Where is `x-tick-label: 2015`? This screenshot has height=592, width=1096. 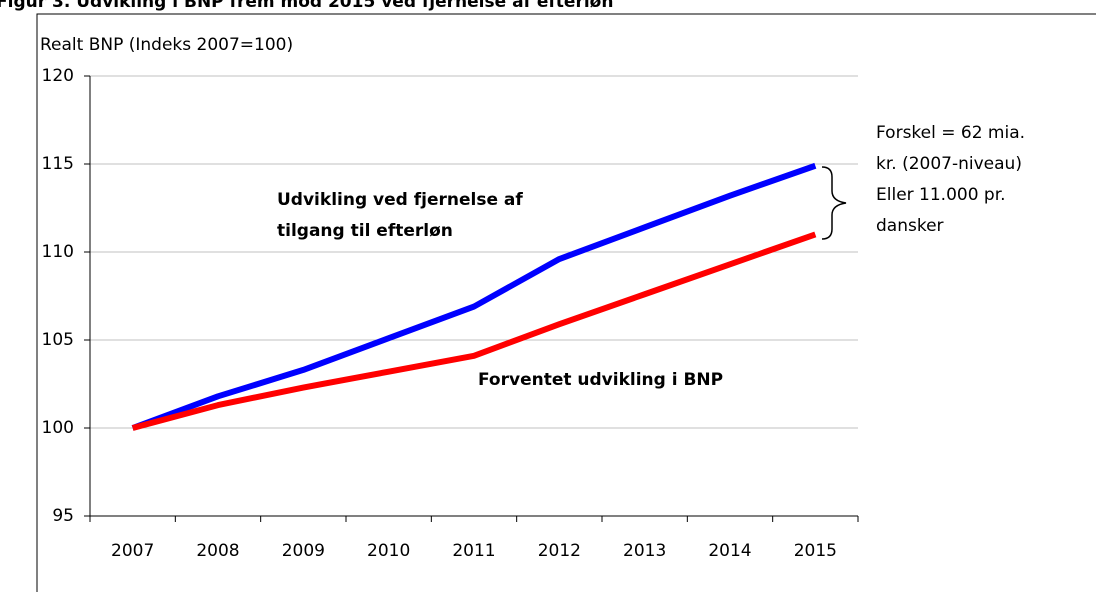
x-tick-label: 2015 is located at coordinates (815, 551).